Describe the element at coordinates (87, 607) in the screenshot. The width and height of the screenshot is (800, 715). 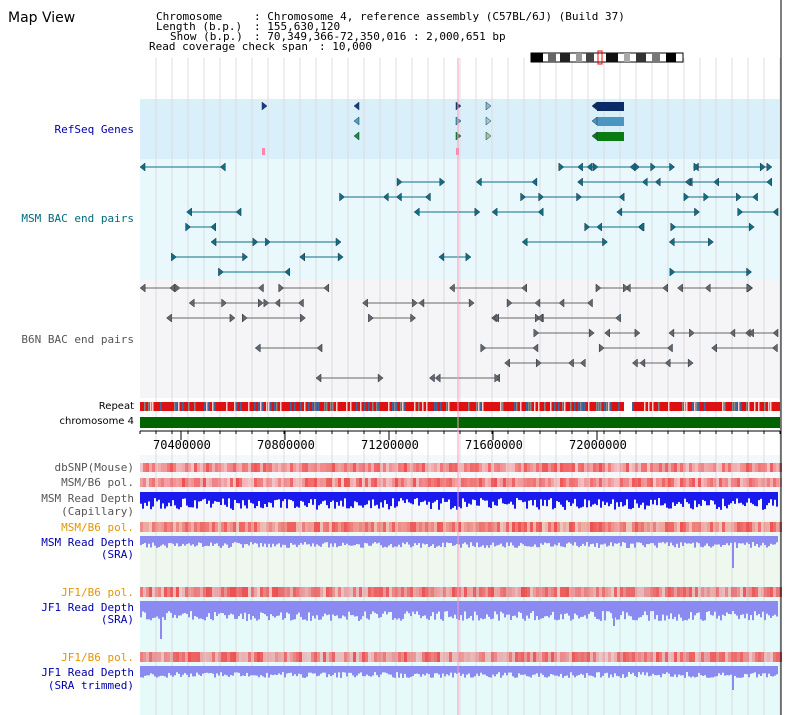
I see `label-jf1-depth-sra-1: JF1 Read Depth` at that location.